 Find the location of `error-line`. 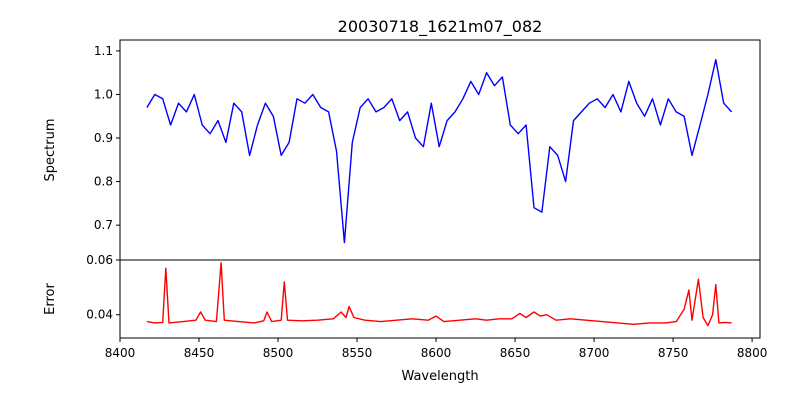

error-line is located at coordinates (439, 294).